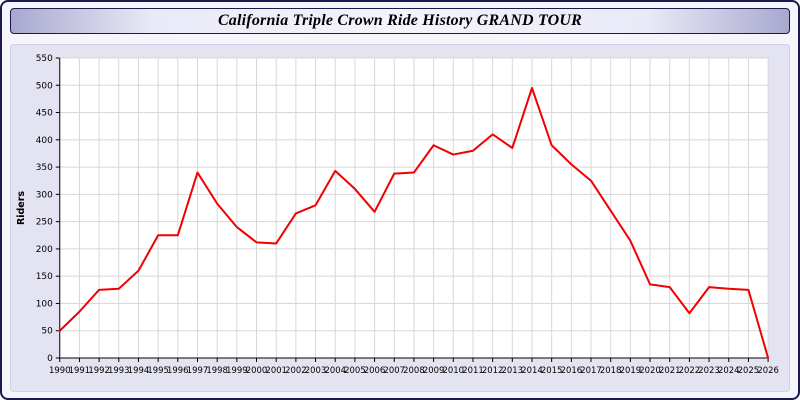  What do you see at coordinates (47, 332) in the screenshot?
I see `y-tick-label: 50` at bounding box center [47, 332].